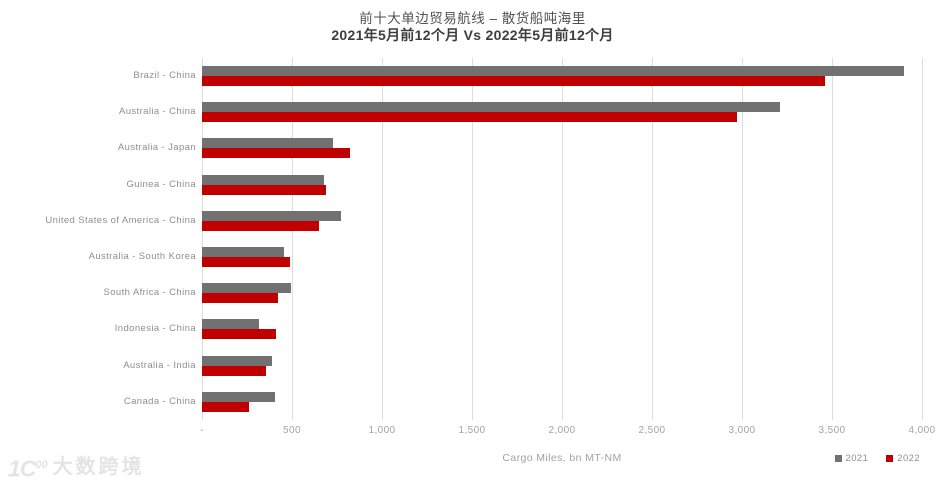 This screenshot has height=487, width=945. I want to click on category-label: Australia - Japan, so click(156, 148).